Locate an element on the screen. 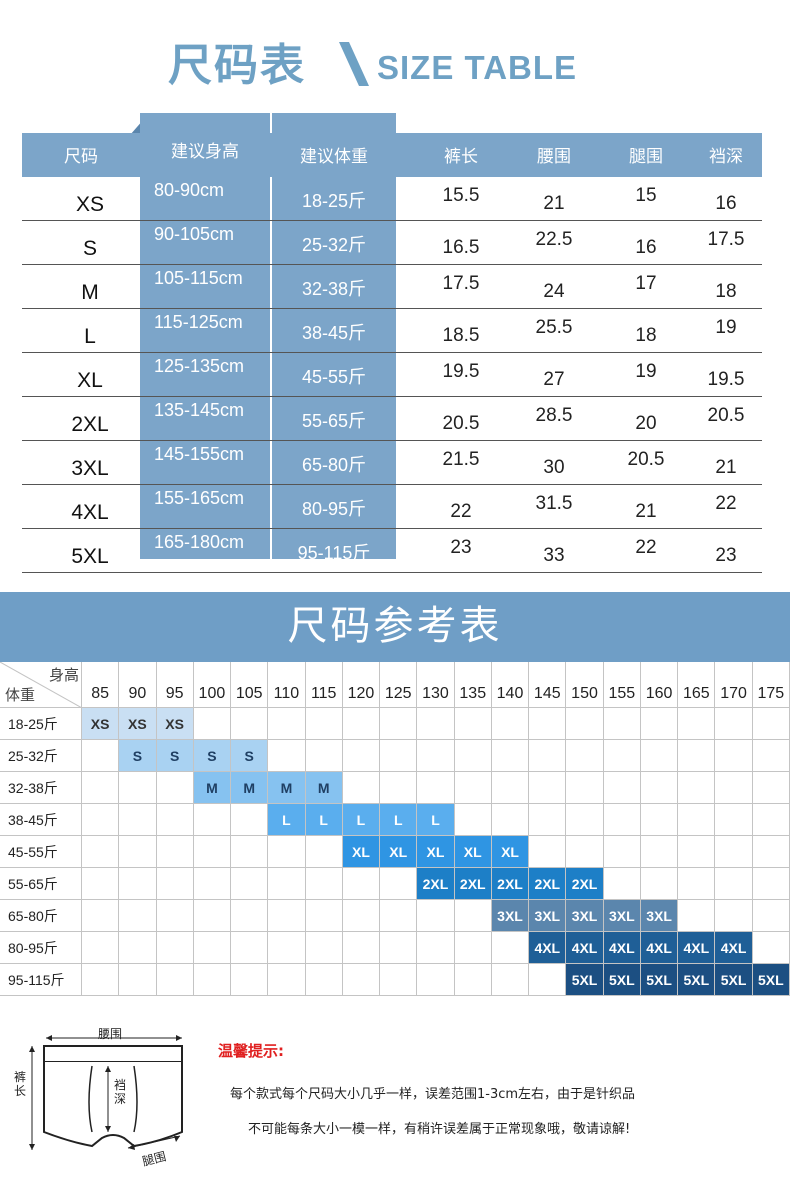  rise-cell: 17.5 is located at coordinates (726, 239).